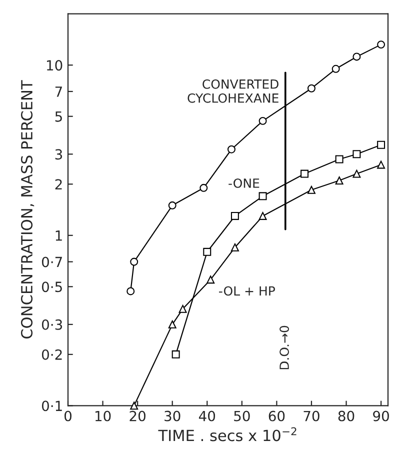  What do you see at coordinates (312, 416) in the screenshot?
I see `x-tick-label: 70` at bounding box center [312, 416].